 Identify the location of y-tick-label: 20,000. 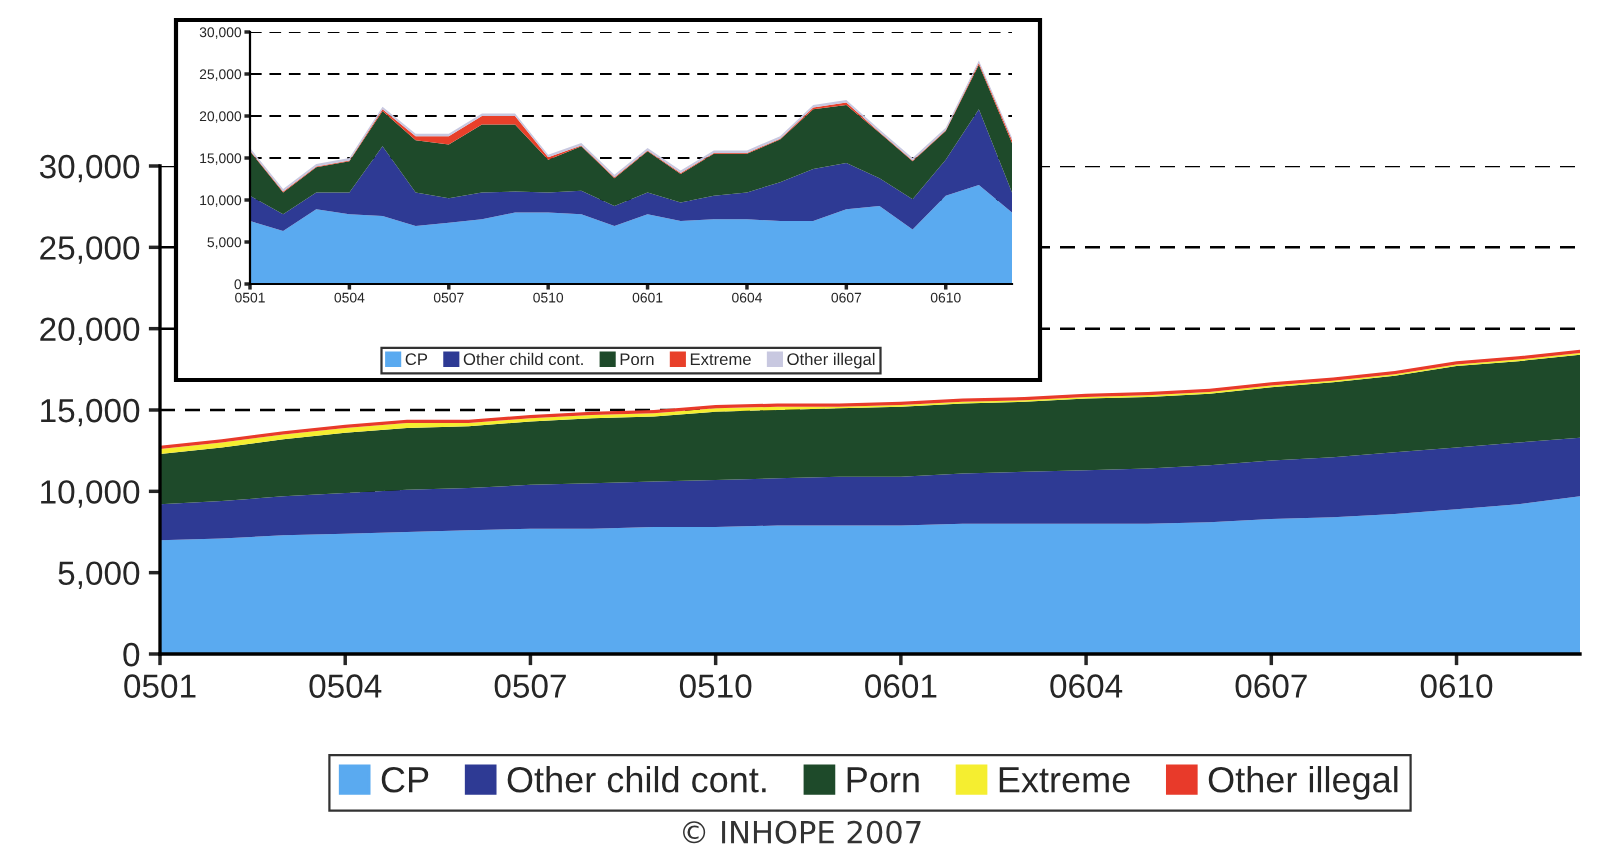
(90, 331).